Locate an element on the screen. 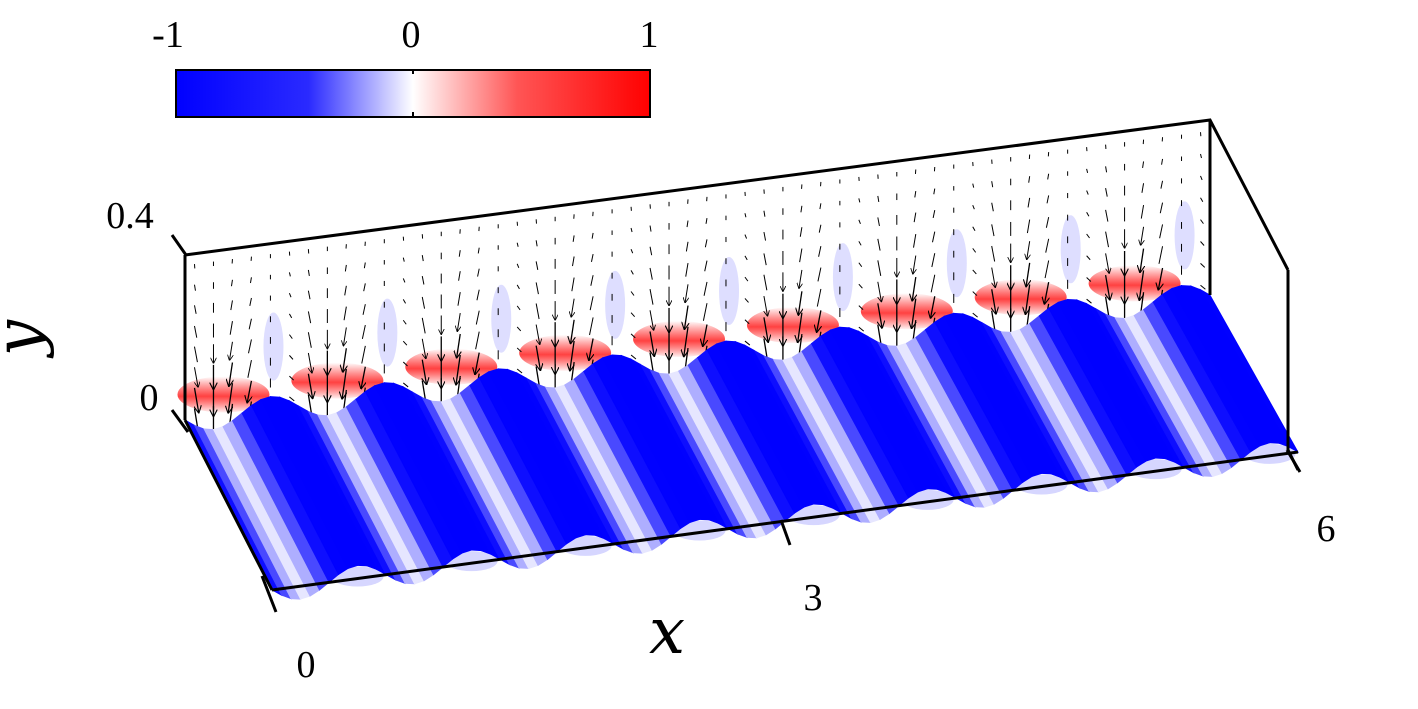 This screenshot has width=1418, height=709. colorbar: -1 0 1 is located at coordinates (405, 66).